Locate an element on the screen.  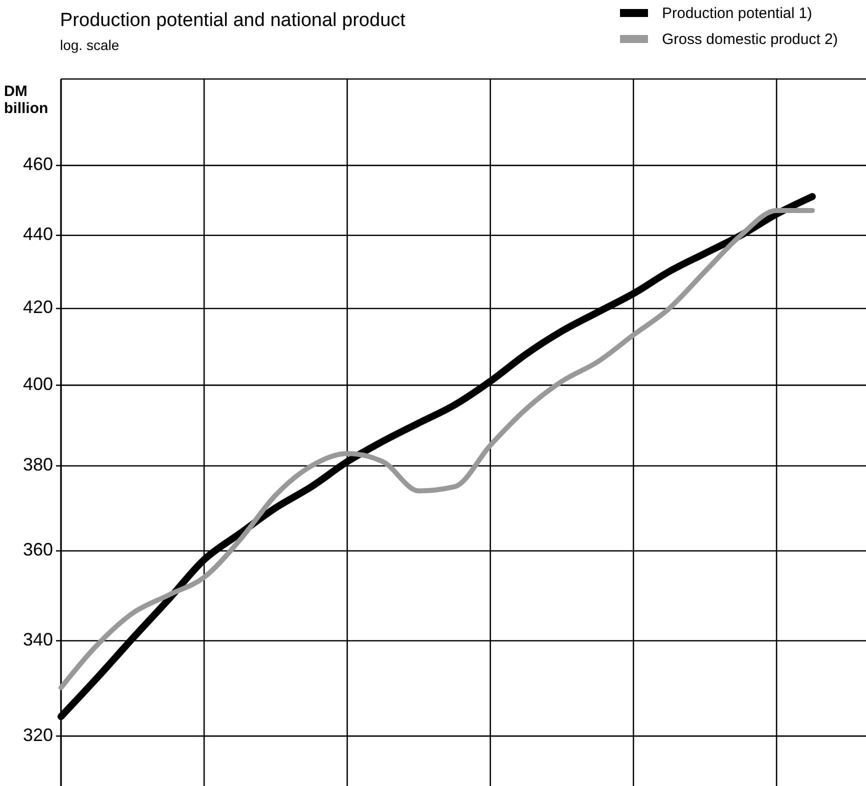
legend-label: Production potential 1) is located at coordinates (737, 13).